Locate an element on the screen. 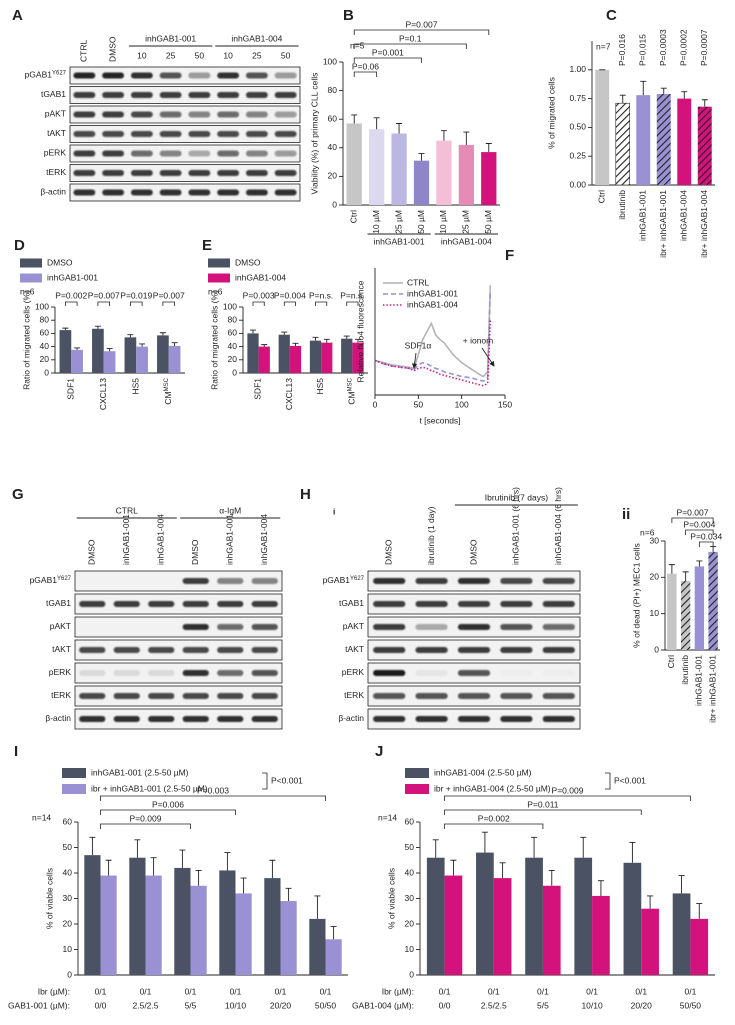  x-tick-label-text: CXCL13 is located at coordinates (103, 394).